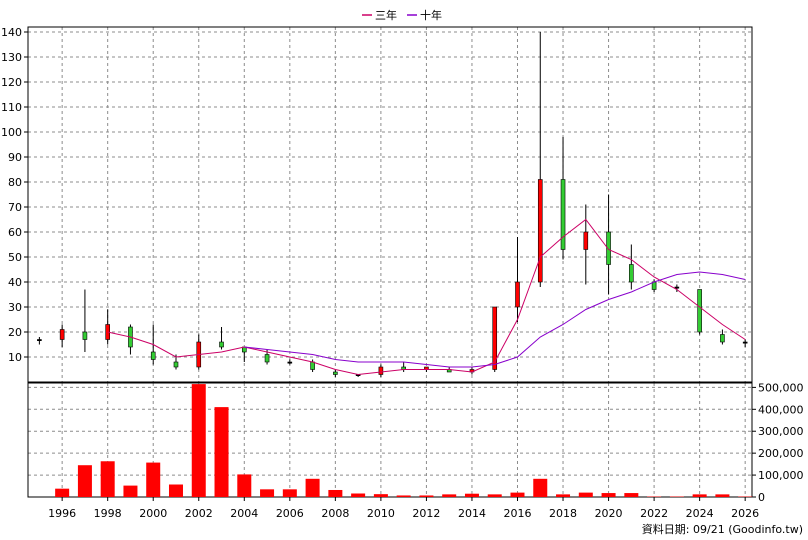  What do you see at coordinates (15, 282) in the screenshot?
I see `price-ytick-label-3: 40` at bounding box center [15, 282].